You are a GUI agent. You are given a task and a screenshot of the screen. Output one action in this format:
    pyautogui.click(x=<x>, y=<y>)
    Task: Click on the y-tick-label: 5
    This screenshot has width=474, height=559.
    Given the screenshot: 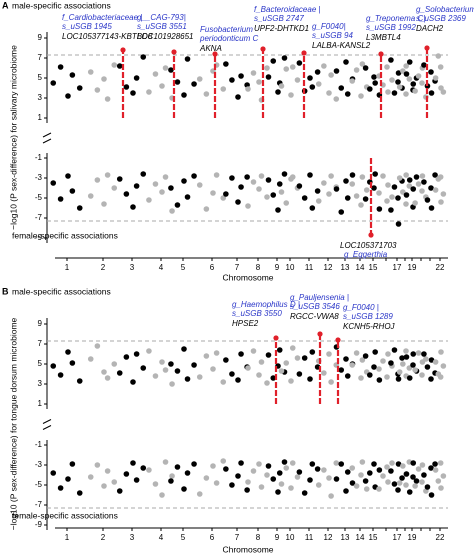 What is the action you would take?
    pyautogui.click(x=40, y=77)
    